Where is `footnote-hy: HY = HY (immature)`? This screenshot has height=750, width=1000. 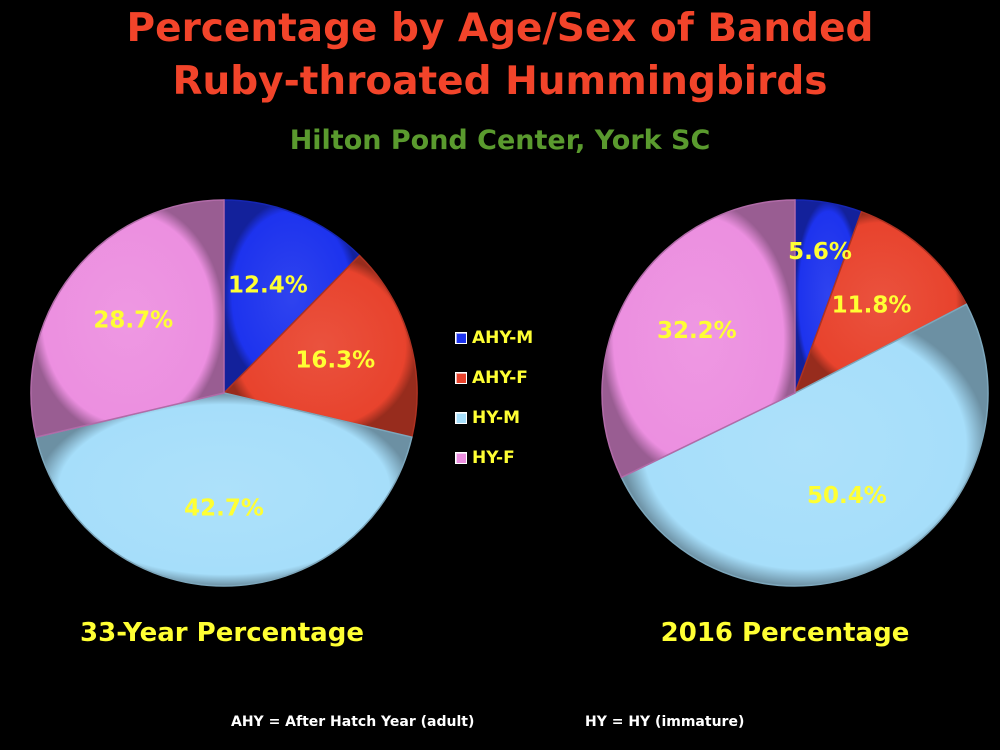 footnote-hy: HY = HY (immature) is located at coordinates (665, 722).